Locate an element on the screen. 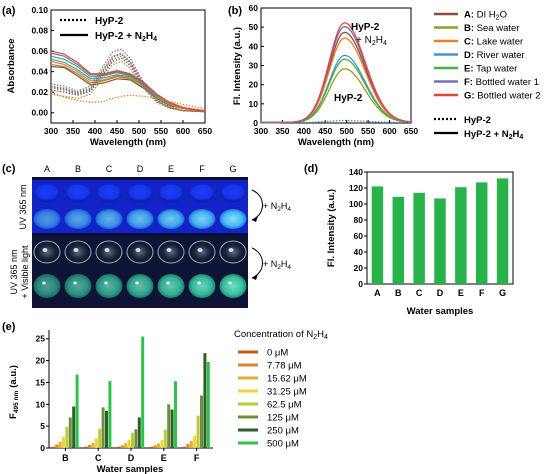  well-r1-bottom-C is located at coordinates (109, 219).